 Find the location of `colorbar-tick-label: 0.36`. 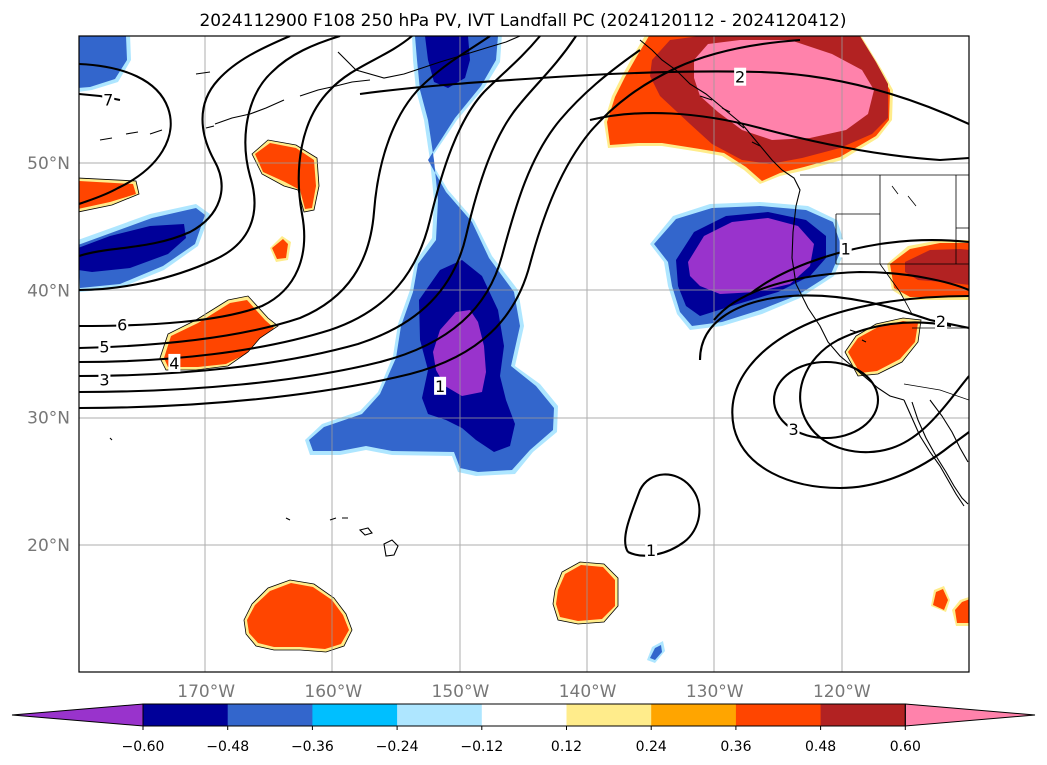

colorbar-tick-label: 0.36 is located at coordinates (735, 747).